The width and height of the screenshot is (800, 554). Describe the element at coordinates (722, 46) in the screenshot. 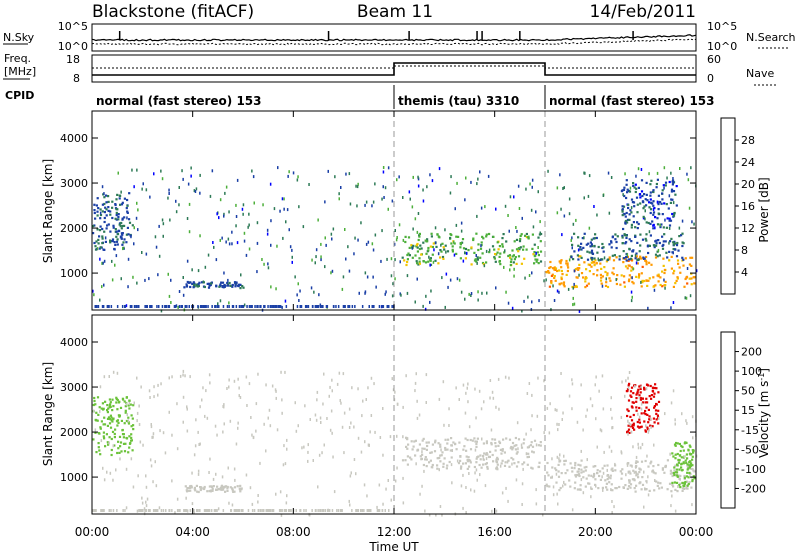

I see `noise-right-tick-bottom: 10^0` at that location.